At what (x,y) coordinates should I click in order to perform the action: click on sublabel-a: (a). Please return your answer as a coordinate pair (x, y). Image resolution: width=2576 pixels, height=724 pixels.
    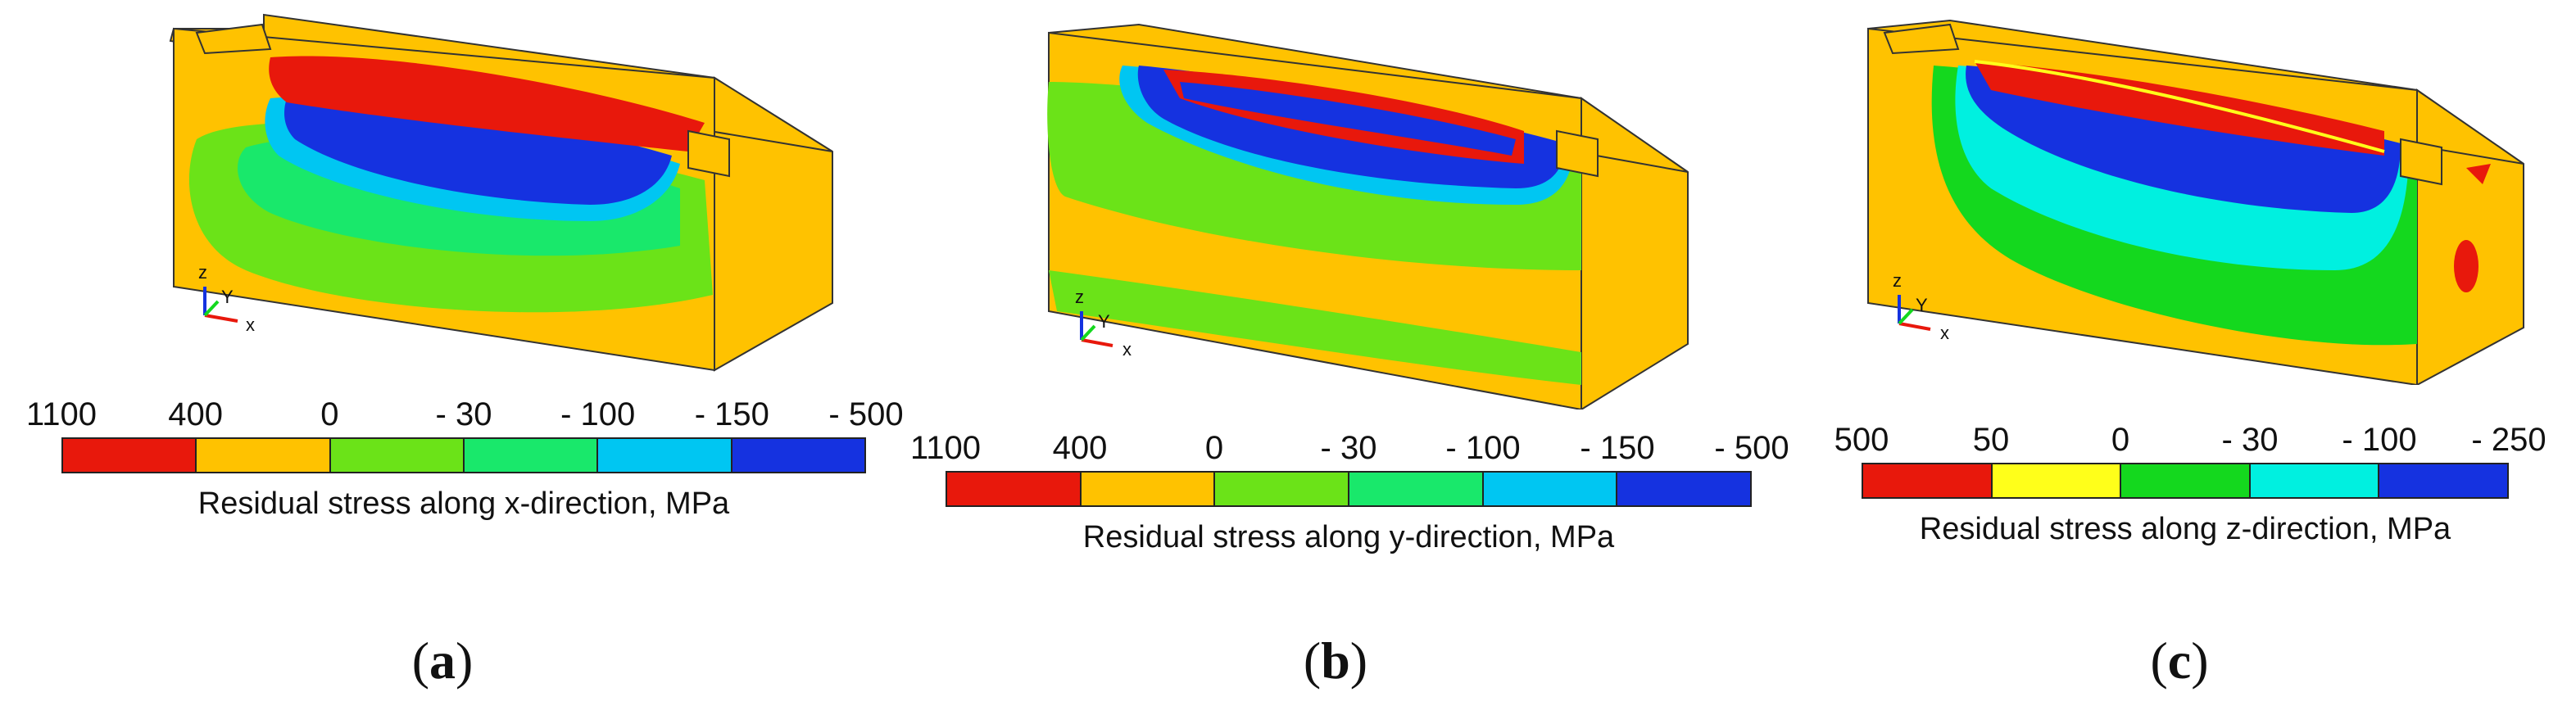
    Looking at the image, I should click on (443, 660).